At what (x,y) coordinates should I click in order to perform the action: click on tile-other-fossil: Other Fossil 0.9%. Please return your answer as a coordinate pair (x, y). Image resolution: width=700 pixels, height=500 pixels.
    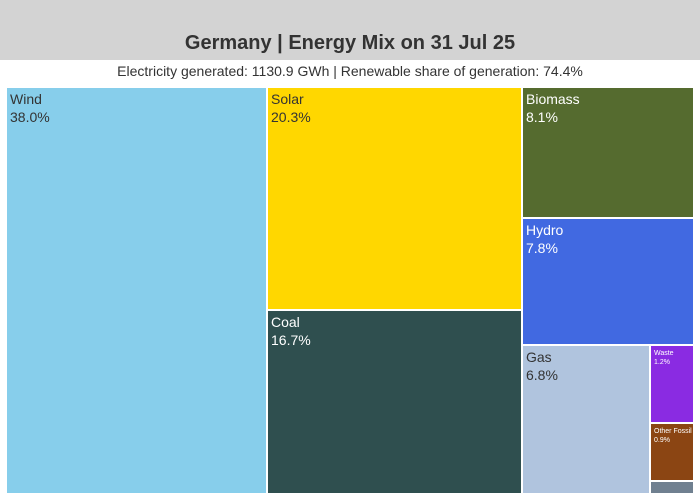
    Looking at the image, I should click on (672, 452).